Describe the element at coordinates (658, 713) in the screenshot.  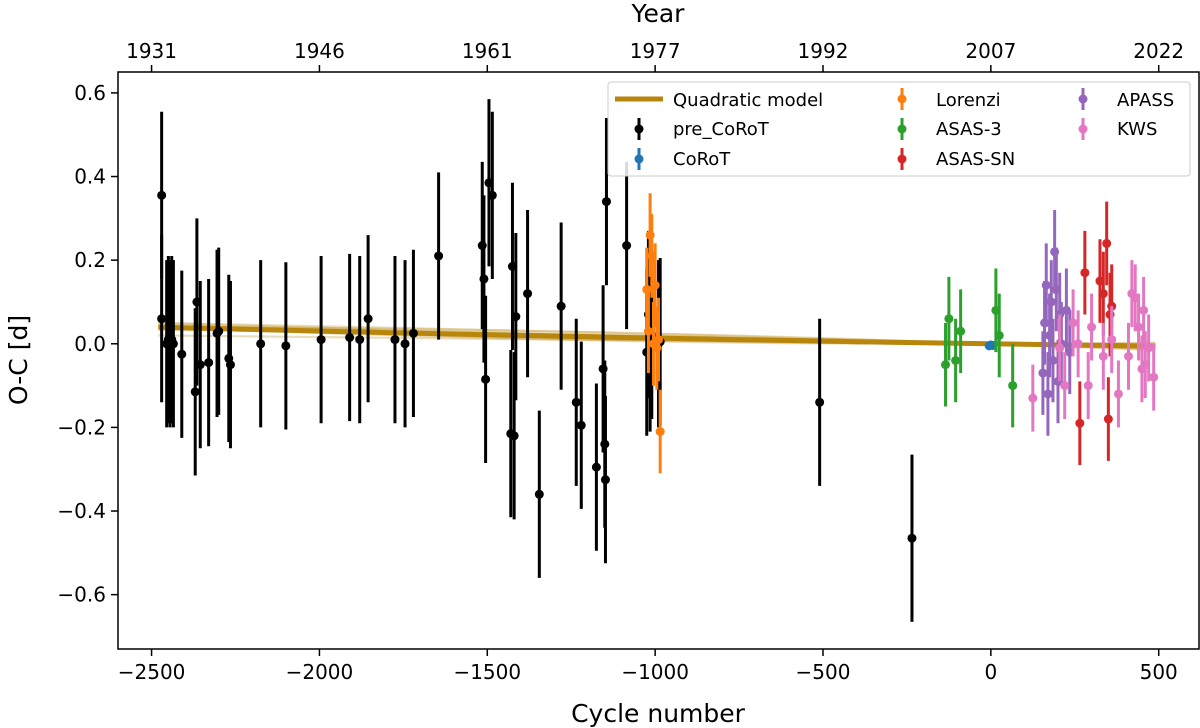
I see `x-axis-title: Cycle number` at that location.